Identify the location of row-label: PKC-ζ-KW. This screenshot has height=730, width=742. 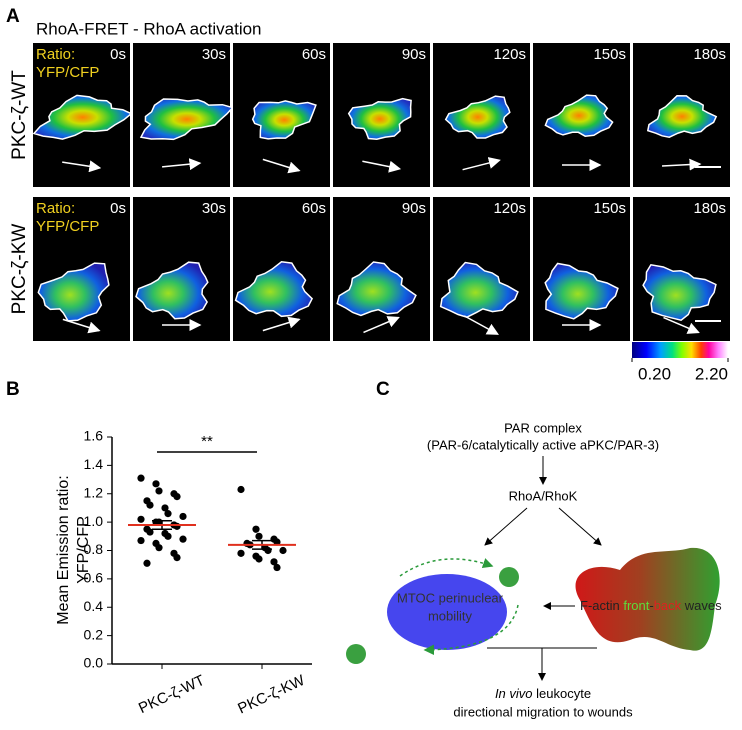
(19, 269).